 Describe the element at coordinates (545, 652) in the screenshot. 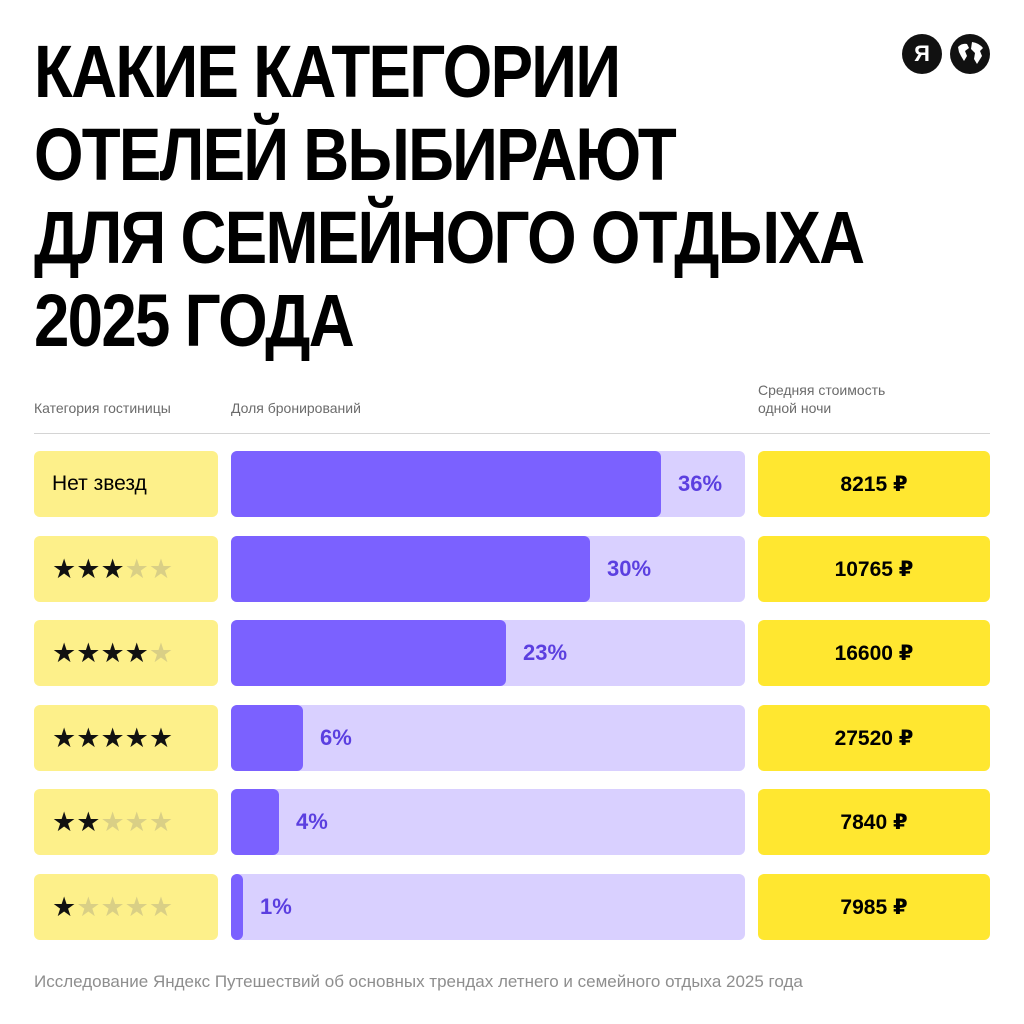

I see `bar-value-label: 23%` at that location.